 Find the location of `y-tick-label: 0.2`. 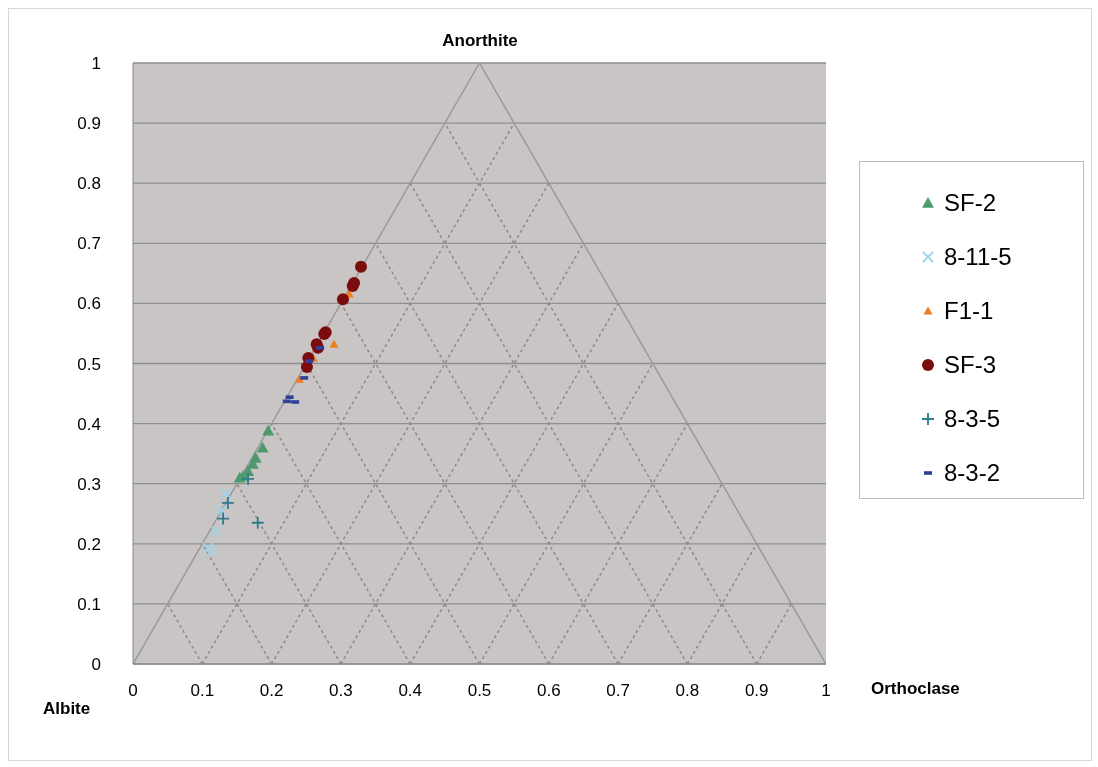

y-tick-label: 0.2 is located at coordinates (89, 544).